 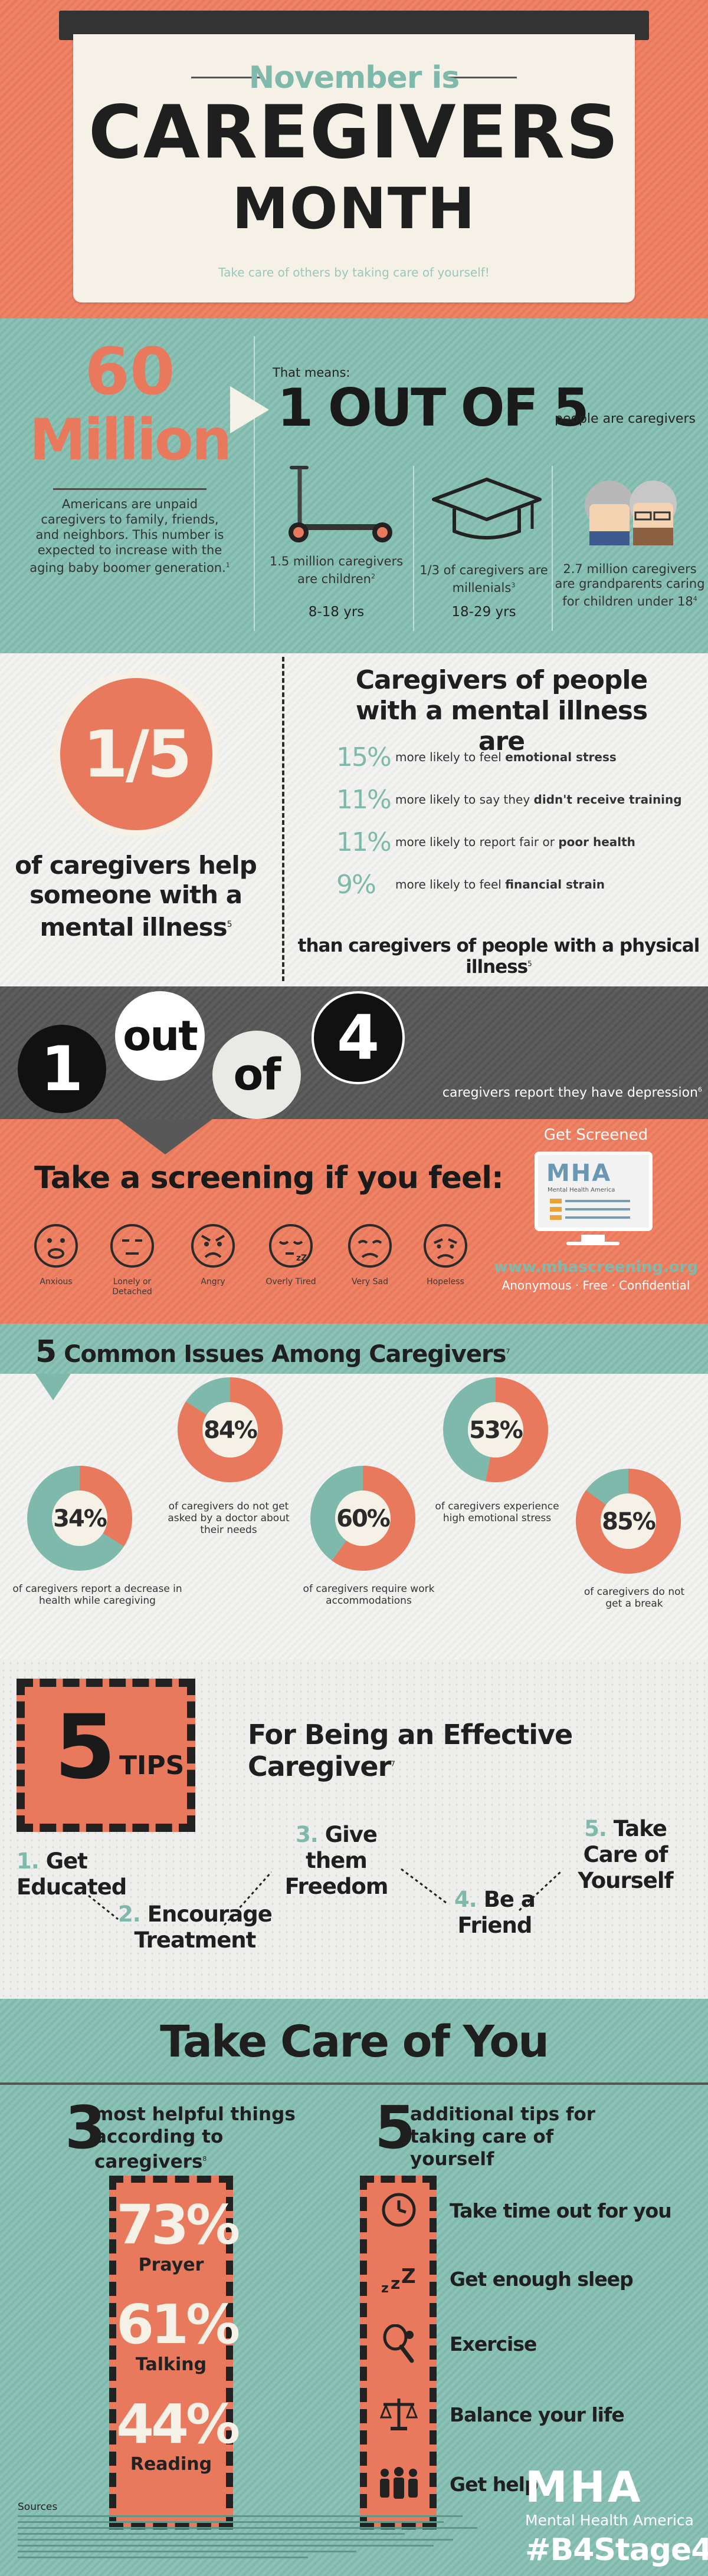 I want to click on lonely-face-icon, so click(x=132, y=1246).